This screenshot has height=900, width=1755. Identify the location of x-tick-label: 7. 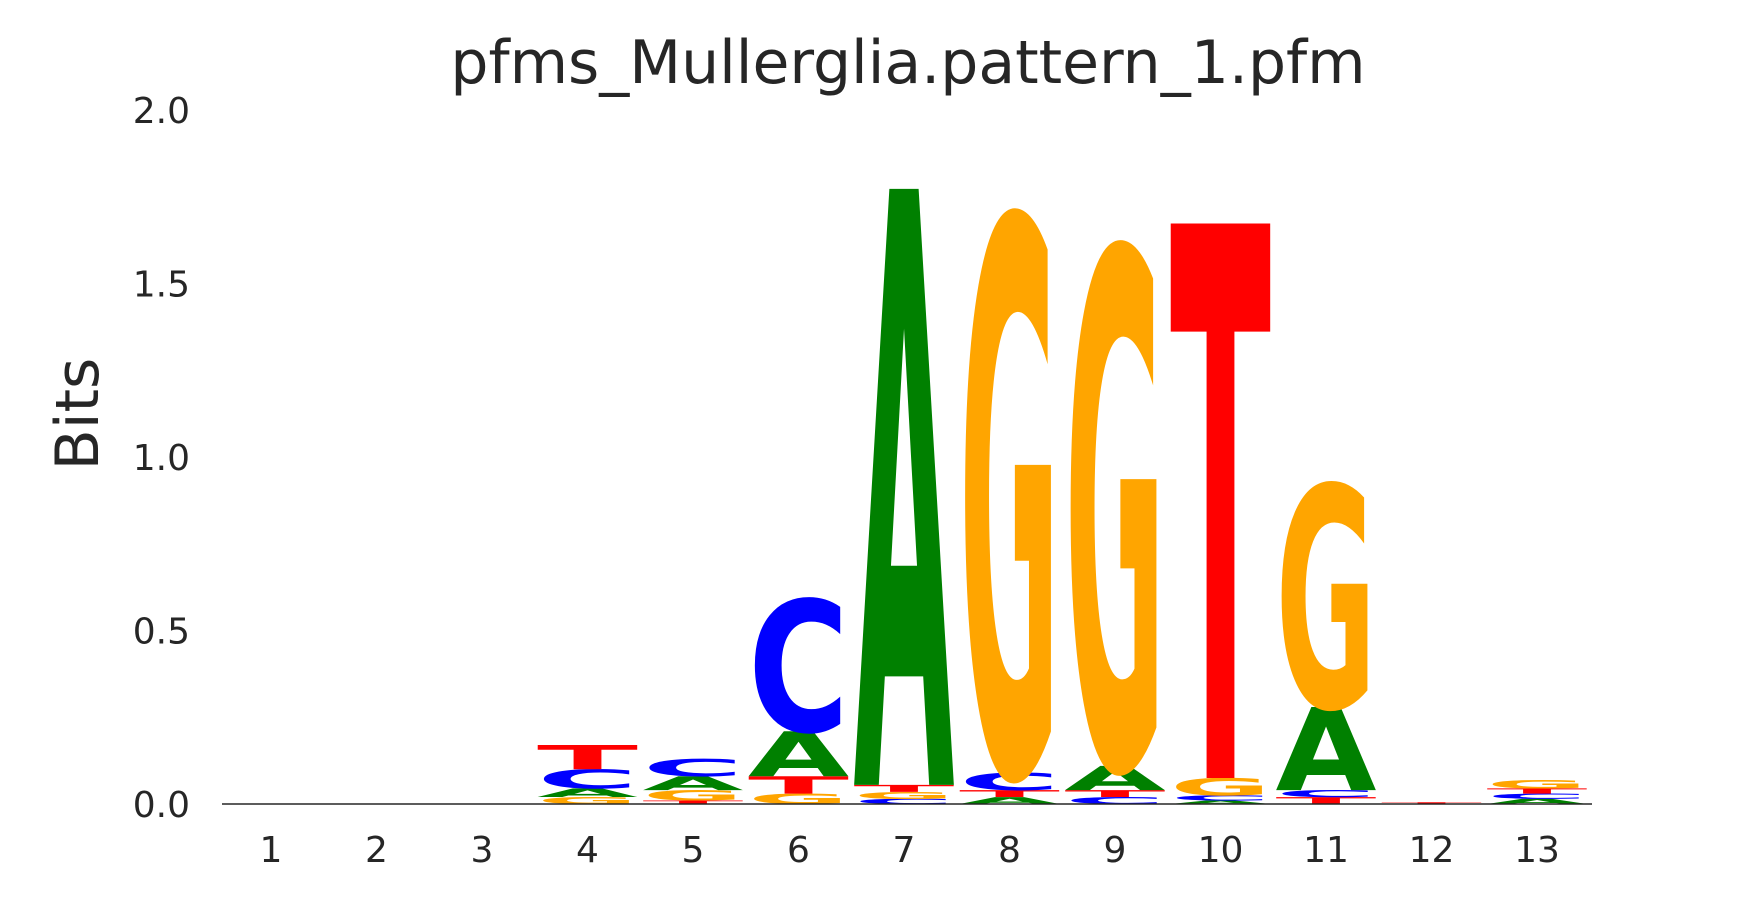
(904, 850).